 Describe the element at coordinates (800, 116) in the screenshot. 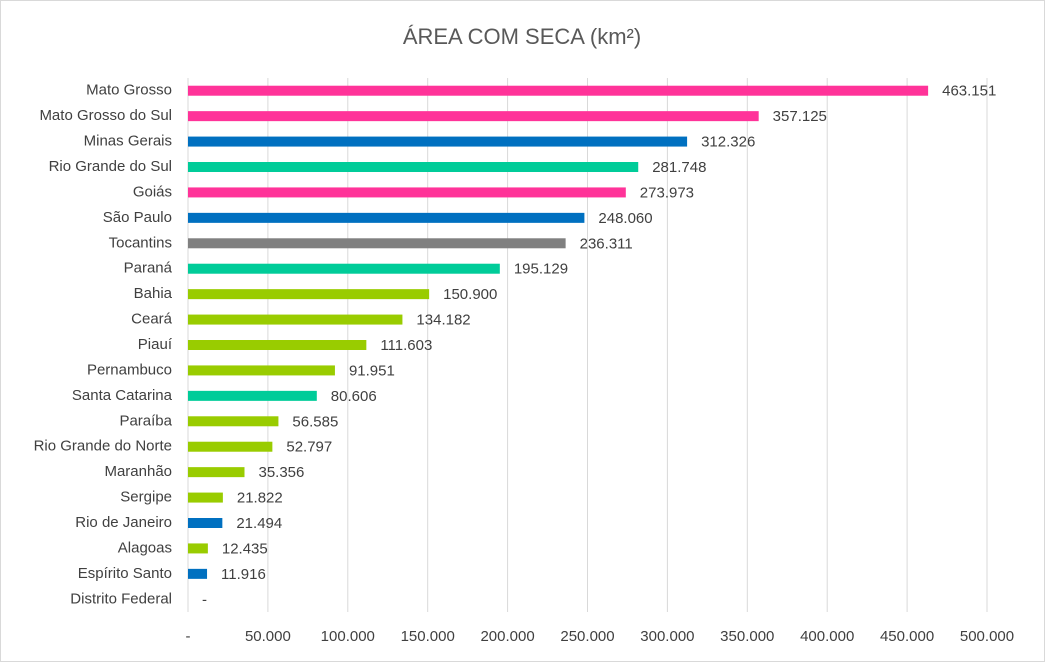

I see `data-label: 357.125` at that location.